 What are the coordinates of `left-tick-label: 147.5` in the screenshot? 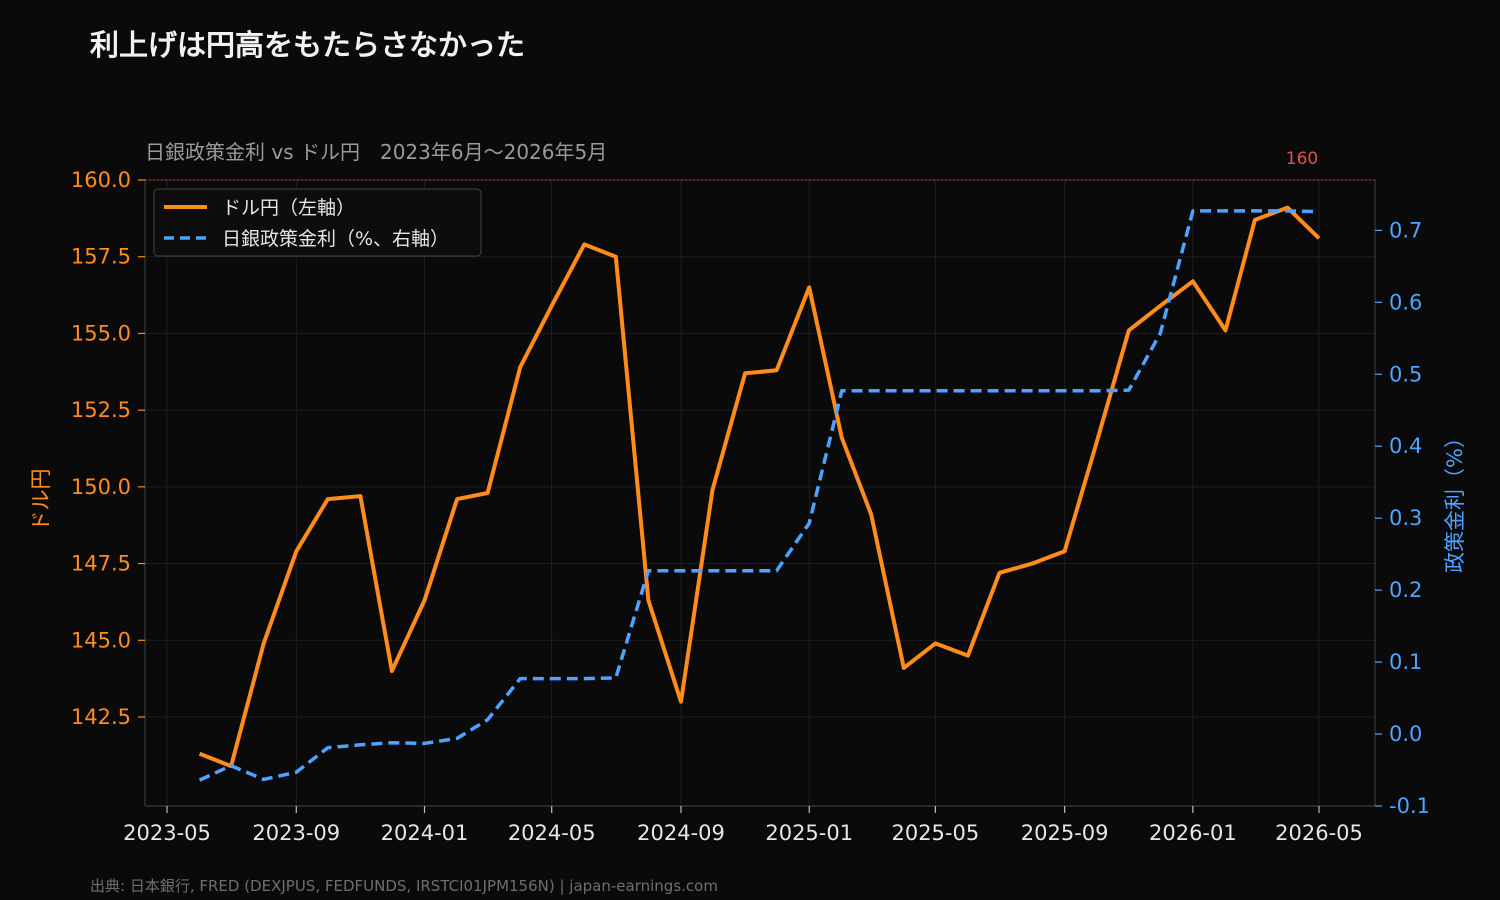 It's located at (101, 564).